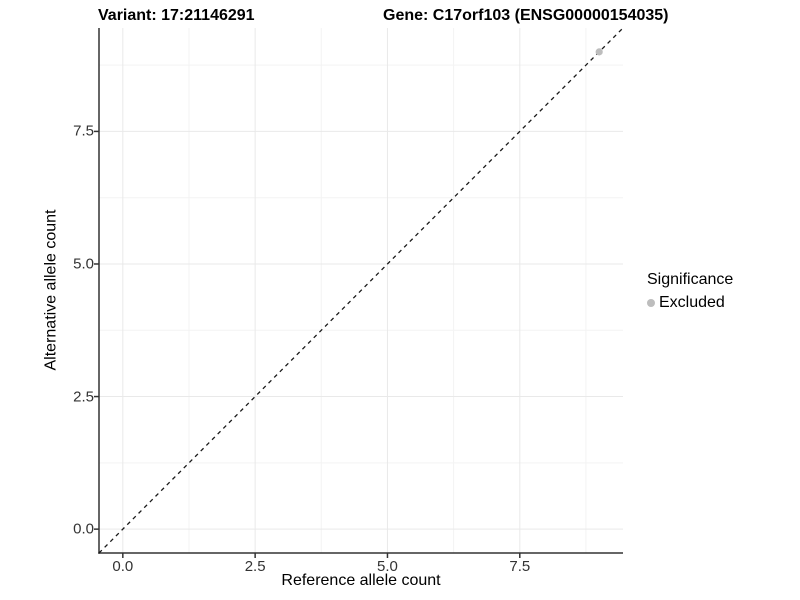 The image size is (800, 600). Describe the element at coordinates (51, 290) in the screenshot. I see `y-axis-title: Alternative allele count` at that location.